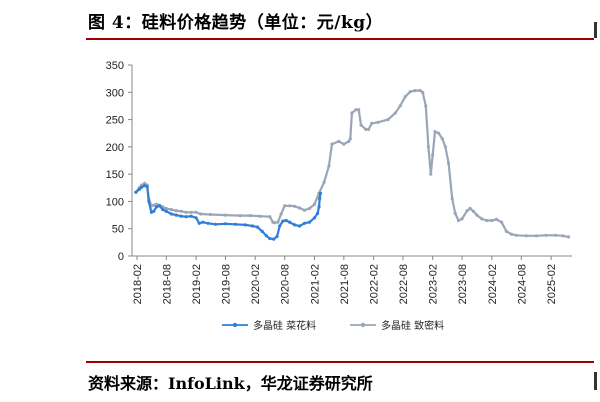 Image resolution: width=600 pixels, height=402 pixels. Describe the element at coordinates (434, 284) in the screenshot. I see `x-tick-label: 2023-02` at that location.